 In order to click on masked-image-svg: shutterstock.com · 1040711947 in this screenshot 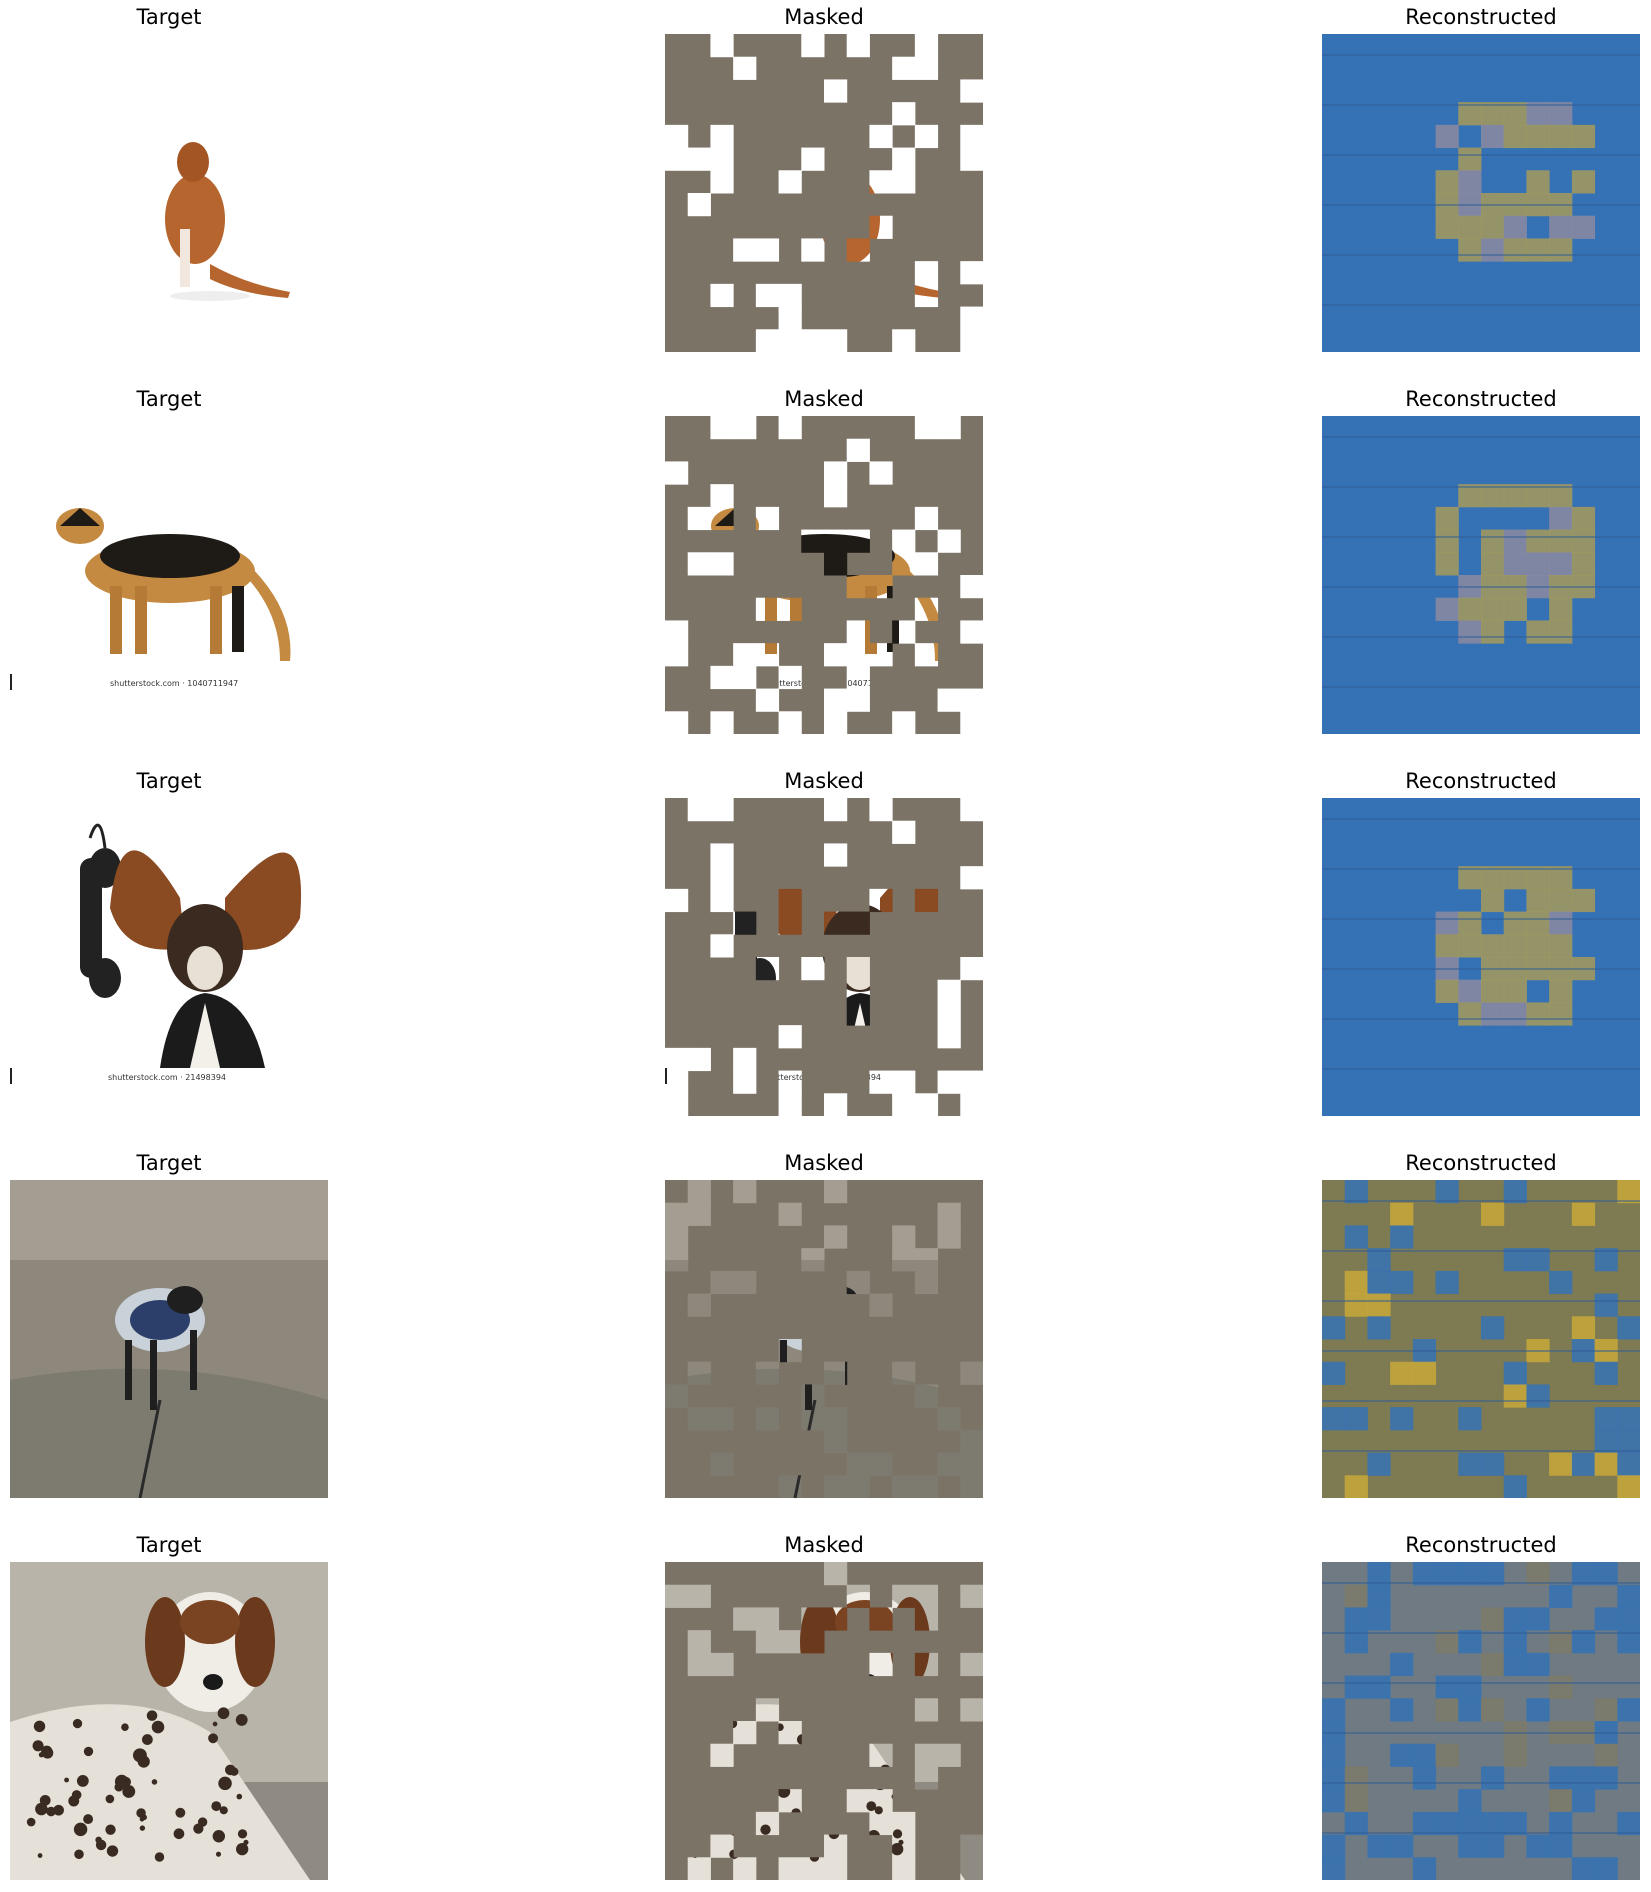, I will do `click(824, 575)`.